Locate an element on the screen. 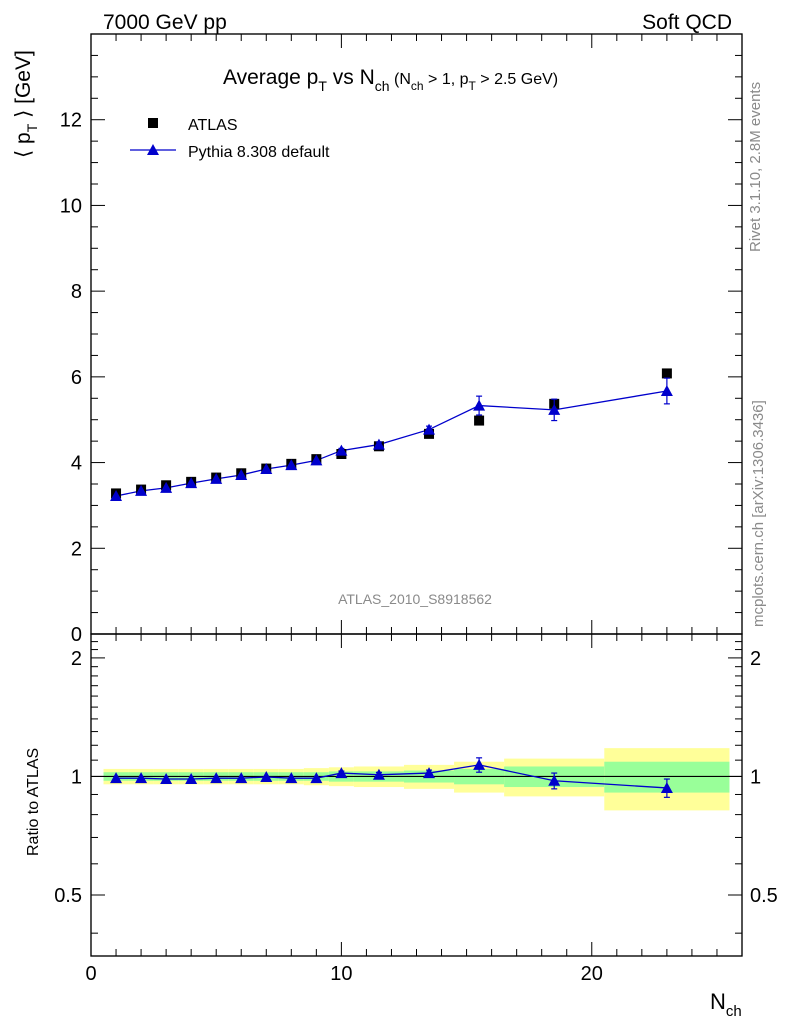  y-tick-label: 12 is located at coordinates (71, 121).